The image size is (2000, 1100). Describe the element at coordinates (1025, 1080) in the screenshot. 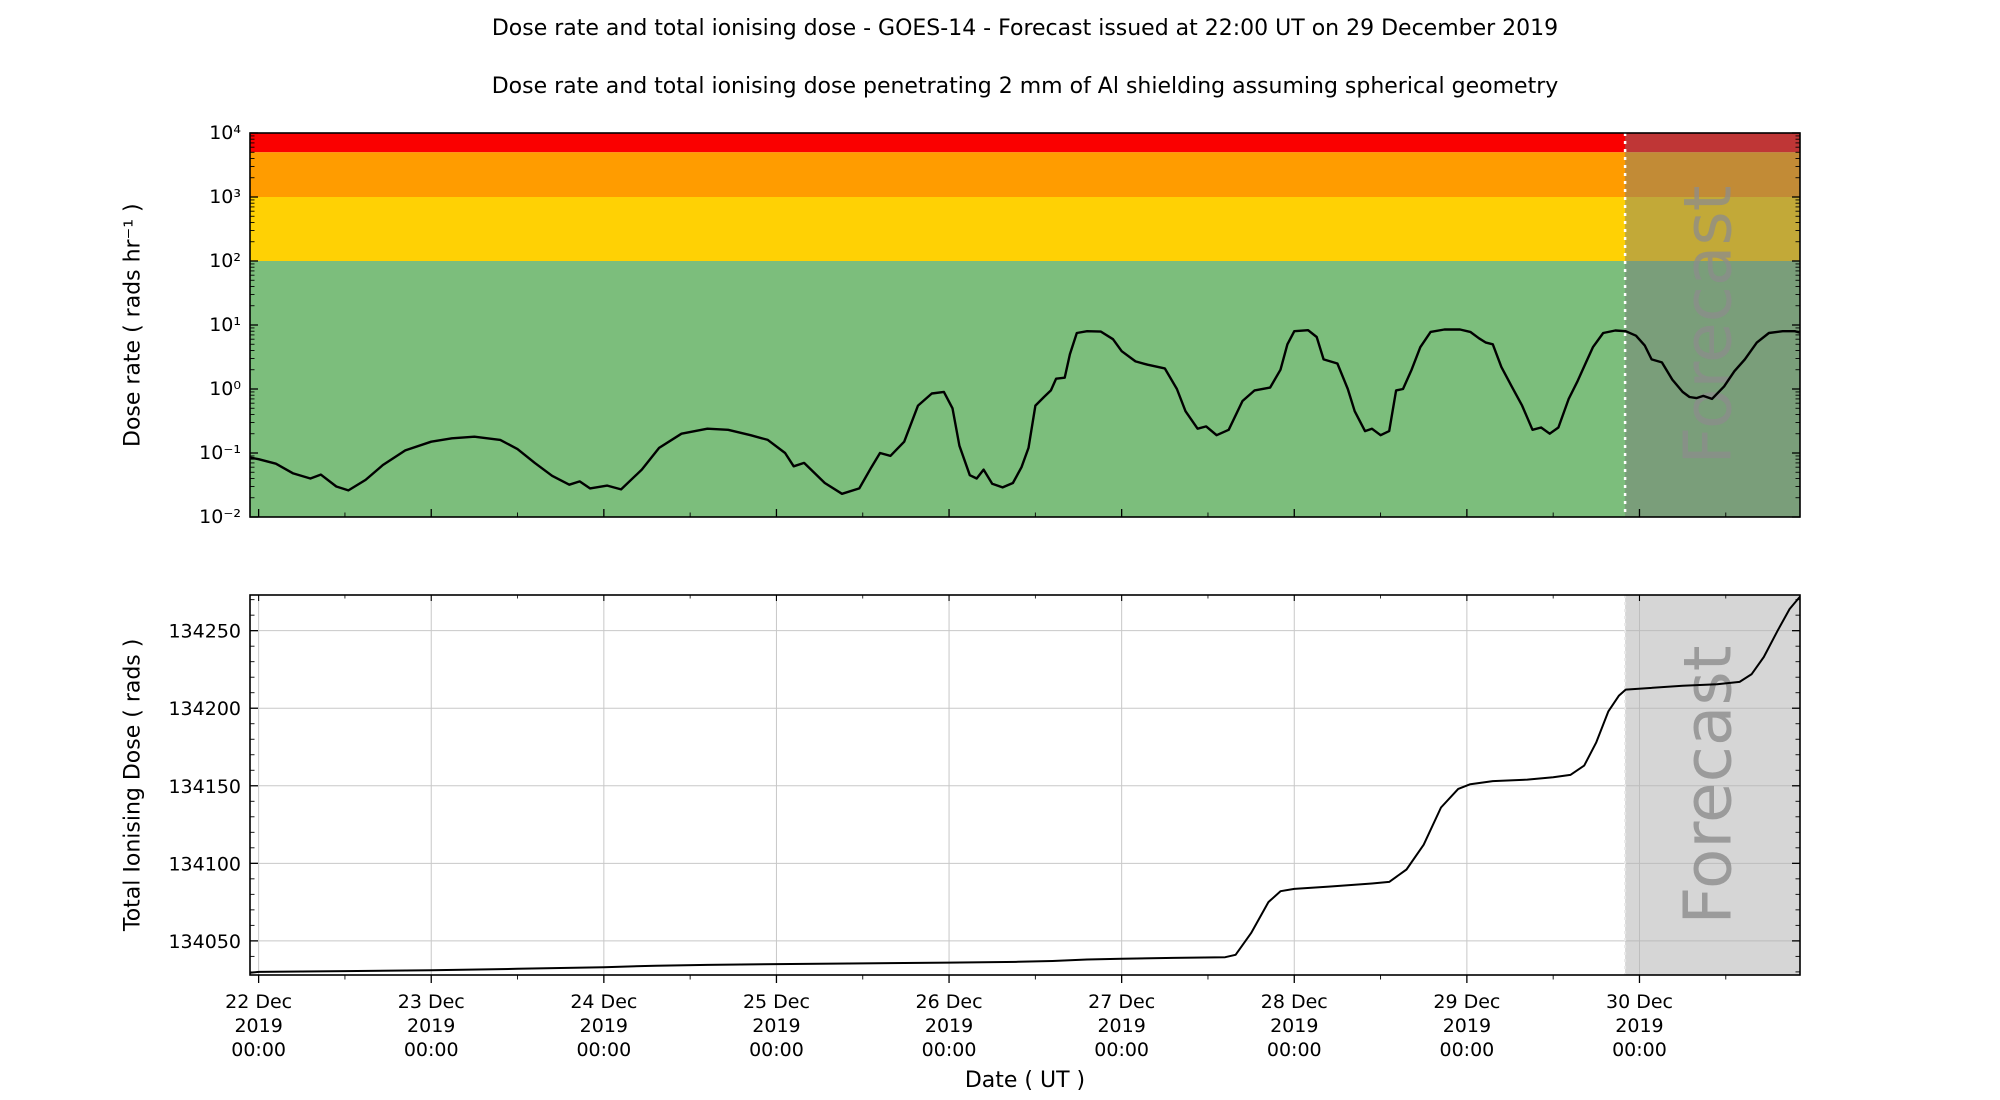

I see `x-axis-label: Date ( UT )` at that location.